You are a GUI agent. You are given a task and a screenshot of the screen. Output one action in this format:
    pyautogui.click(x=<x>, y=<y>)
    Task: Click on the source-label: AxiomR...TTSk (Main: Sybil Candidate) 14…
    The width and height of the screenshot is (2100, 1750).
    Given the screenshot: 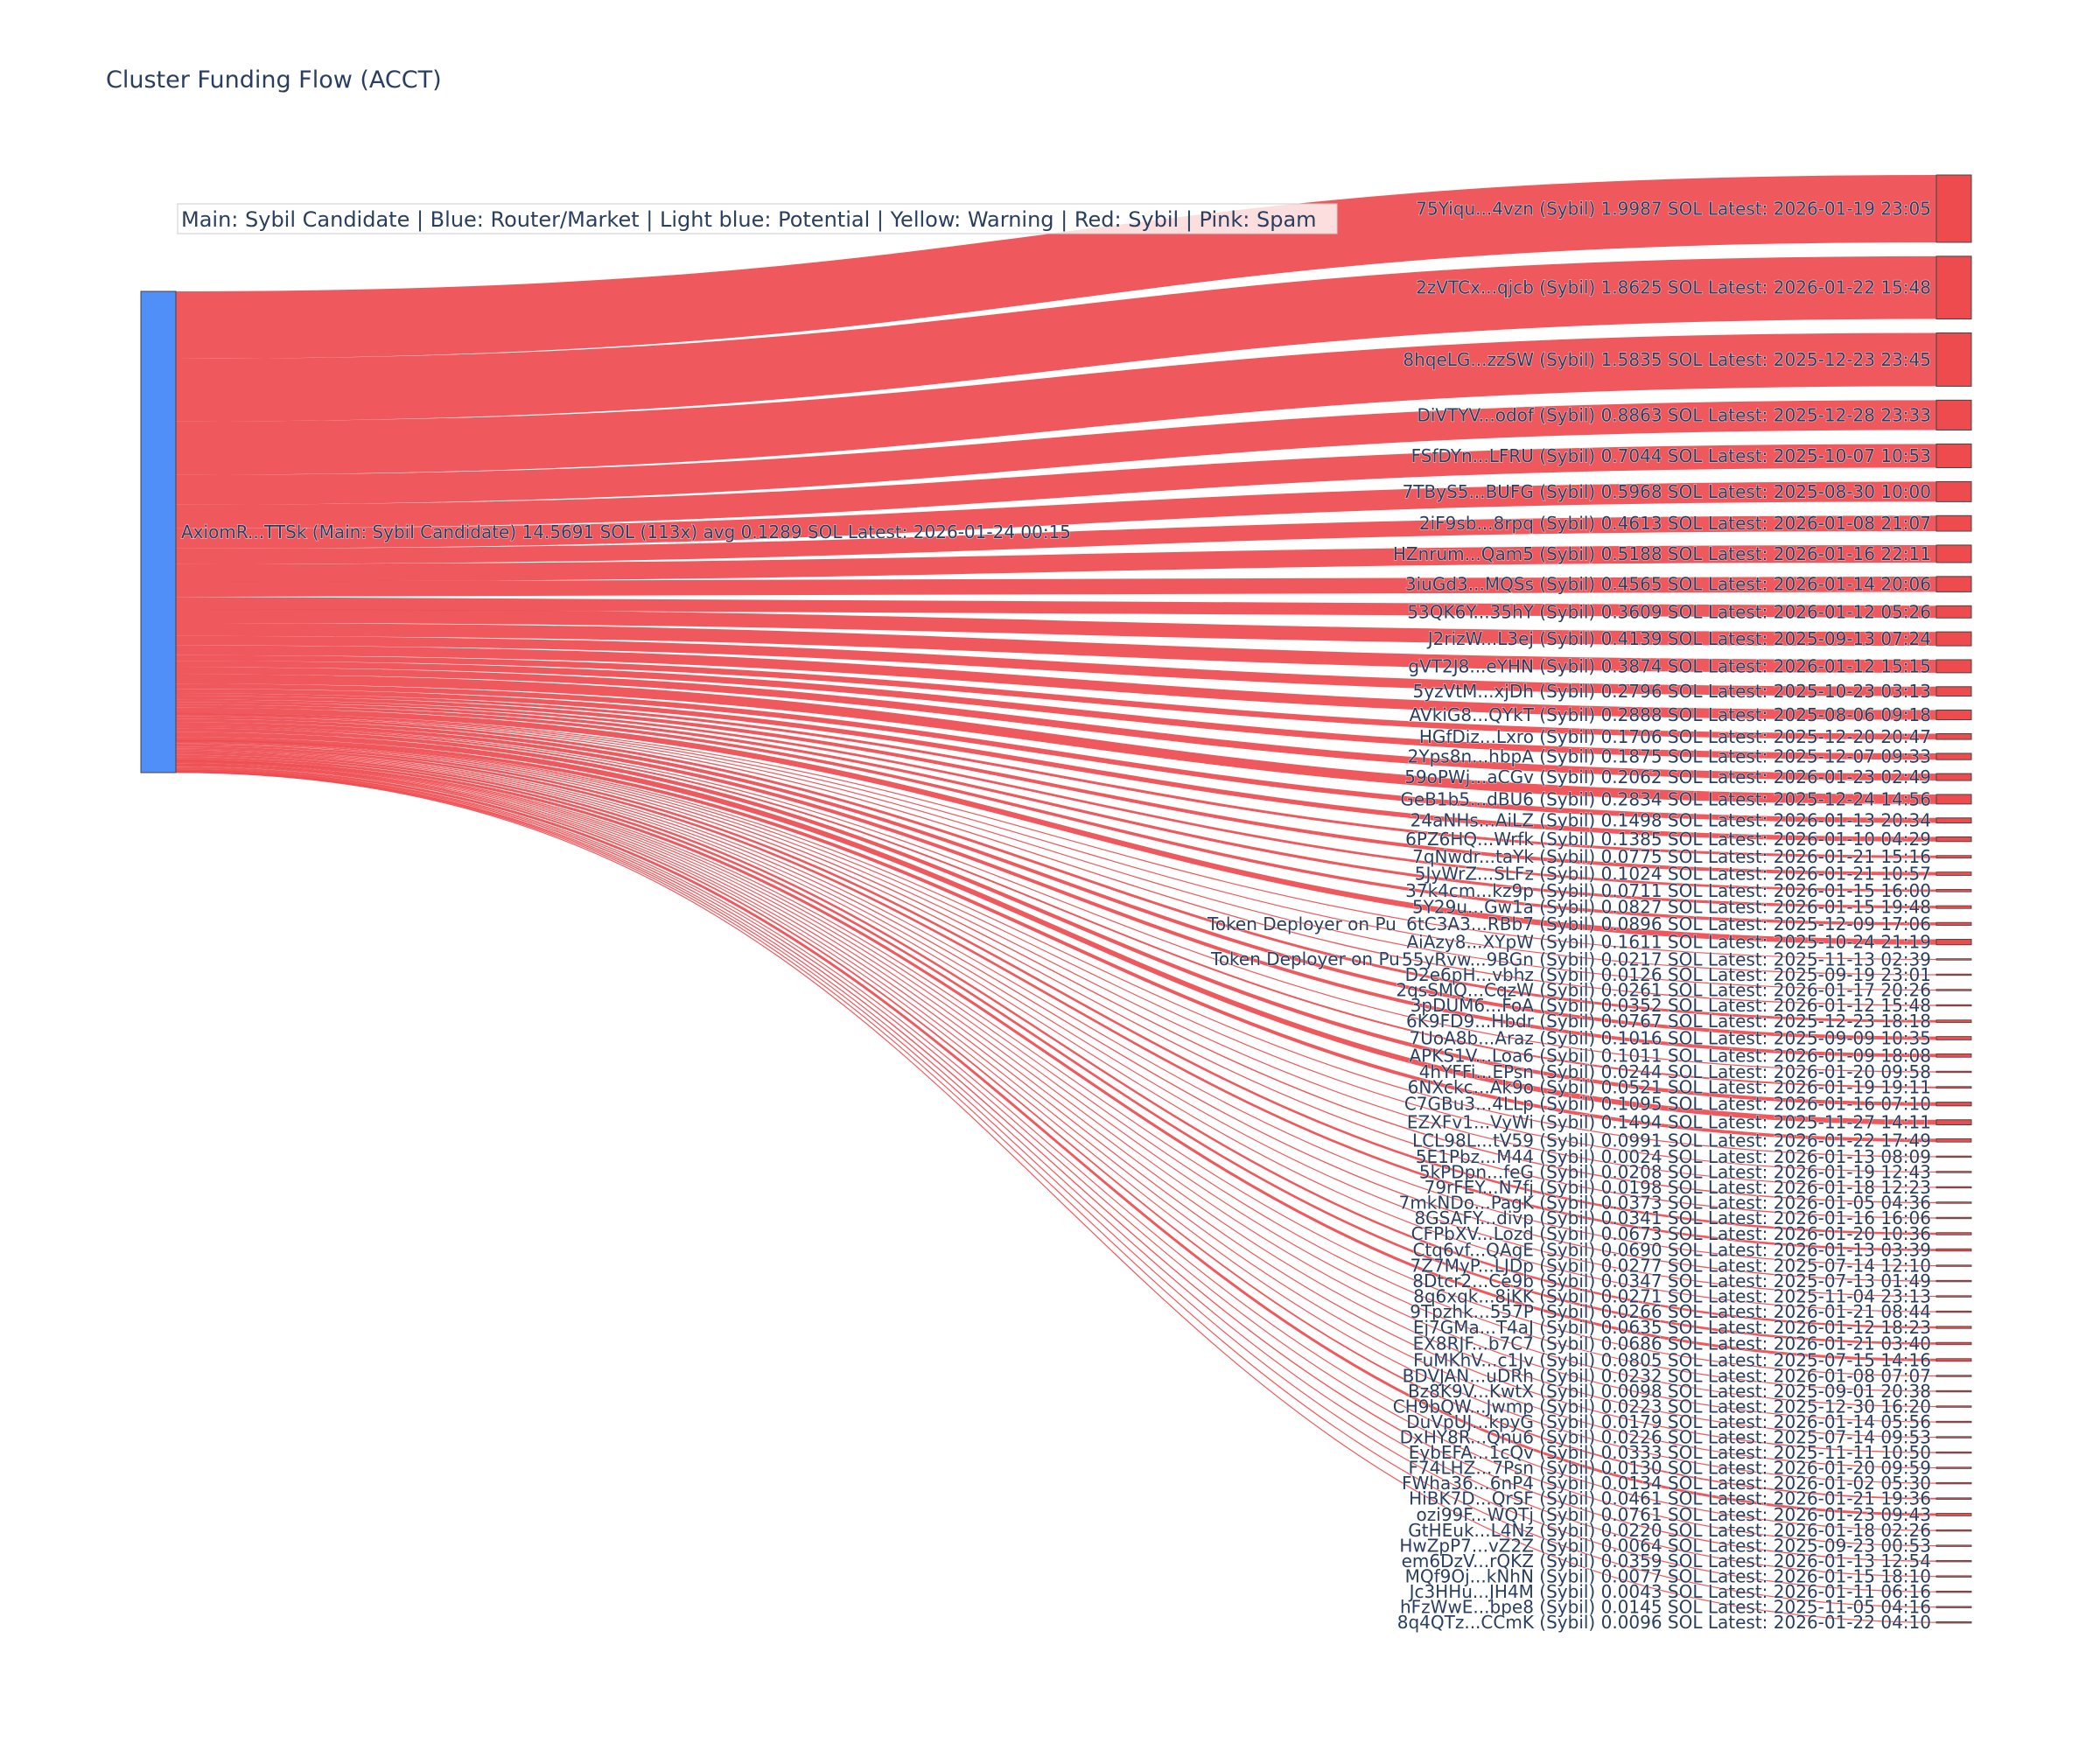 What is the action you would take?
    pyautogui.click(x=625, y=531)
    